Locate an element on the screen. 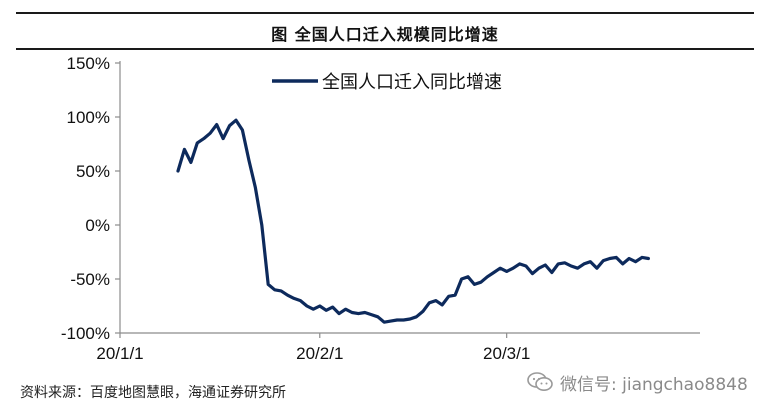 This screenshot has height=418, width=774. y-tick-label: -50% is located at coordinates (90, 279).